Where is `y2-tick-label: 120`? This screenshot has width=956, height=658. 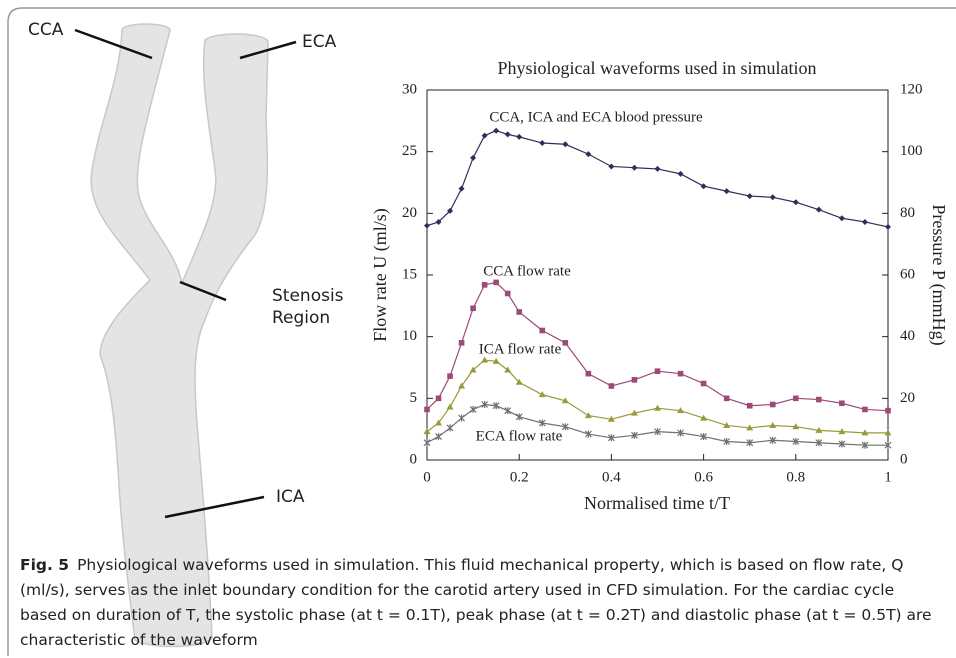 y2-tick-label: 120 is located at coordinates (911, 89).